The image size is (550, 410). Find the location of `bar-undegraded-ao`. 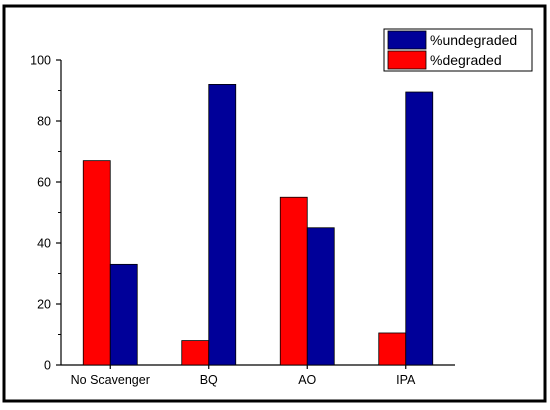

bar-undegraded-ao is located at coordinates (320, 296).